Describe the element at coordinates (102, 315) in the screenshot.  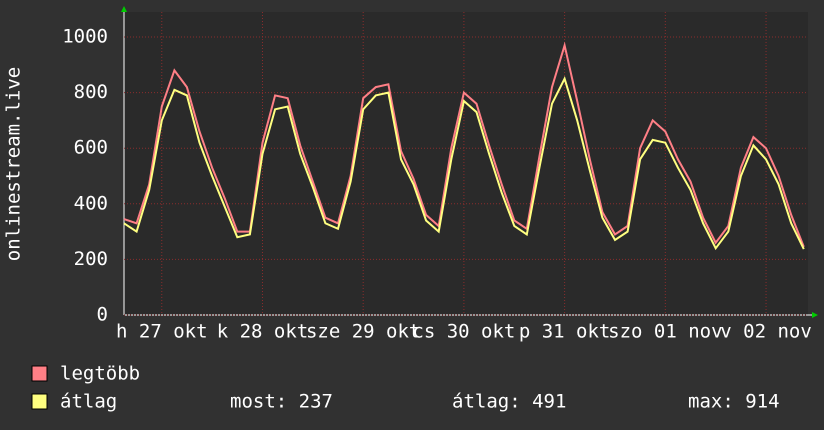
I see `y-tick-label: 0` at that location.